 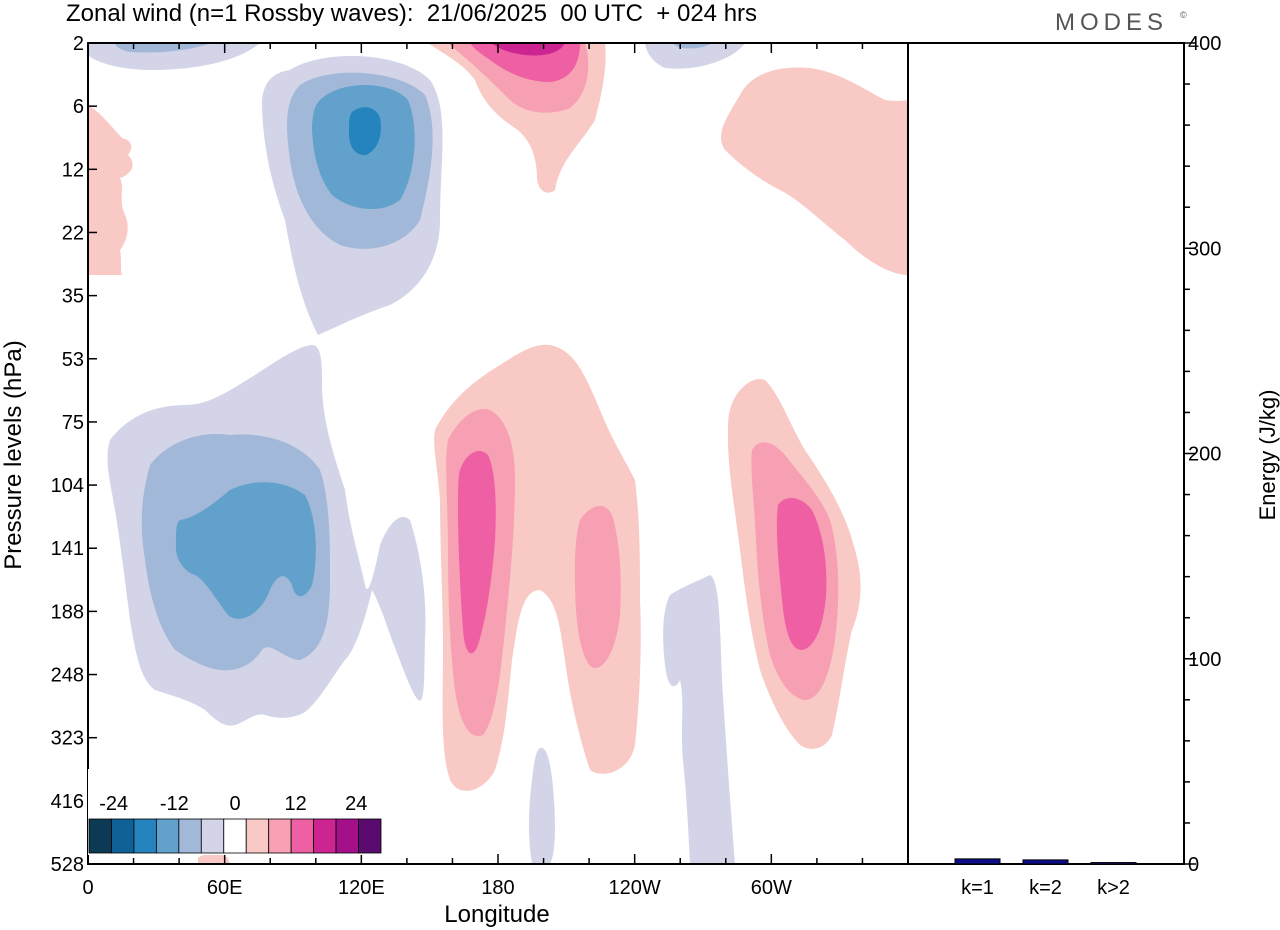 What do you see at coordinates (73, 170) in the screenshot?
I see `y-tick-label: 12` at bounding box center [73, 170].